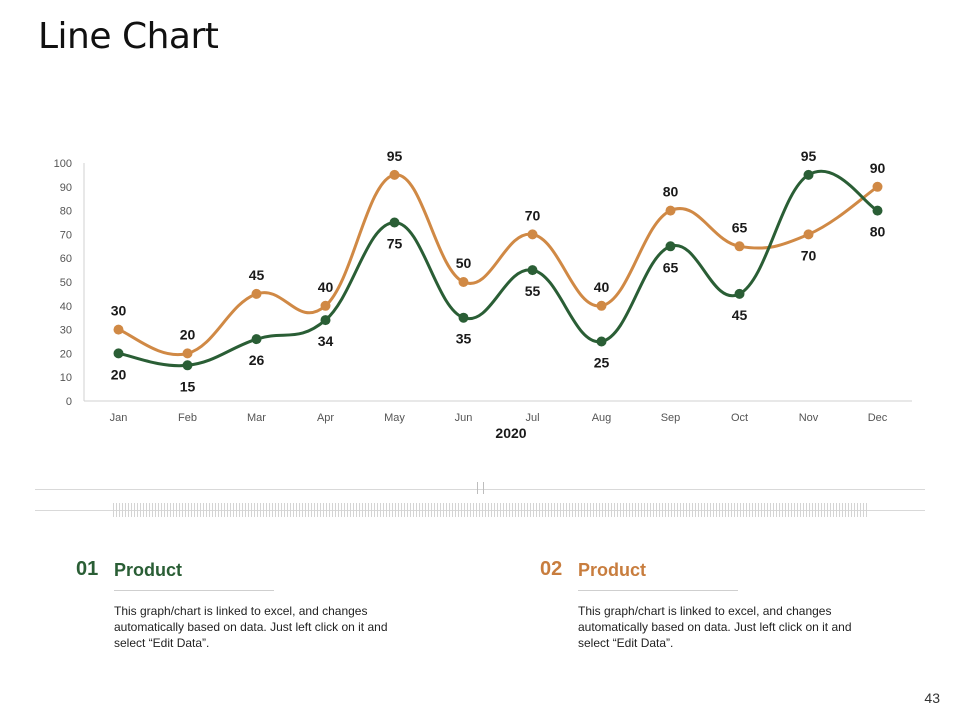 The width and height of the screenshot is (960, 720). What do you see at coordinates (66, 354) in the screenshot?
I see `y-tick-label: 20` at bounding box center [66, 354].